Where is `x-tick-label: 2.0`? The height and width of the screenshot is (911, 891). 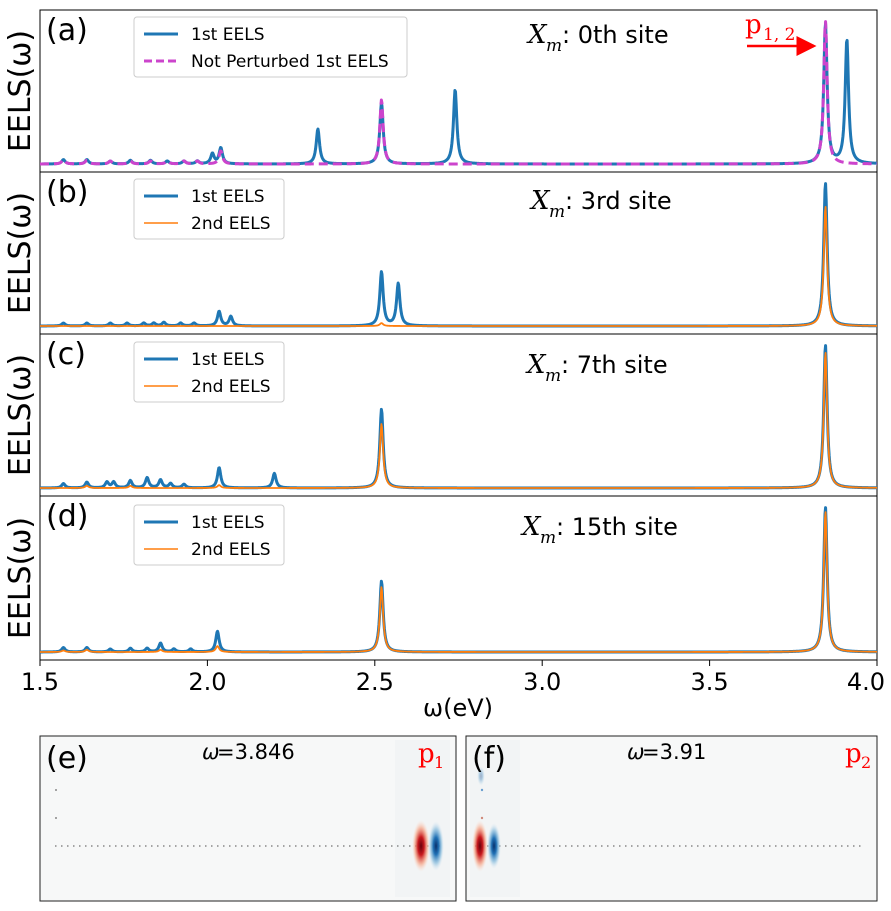
x-tick-label: 2.0 is located at coordinates (207, 682).